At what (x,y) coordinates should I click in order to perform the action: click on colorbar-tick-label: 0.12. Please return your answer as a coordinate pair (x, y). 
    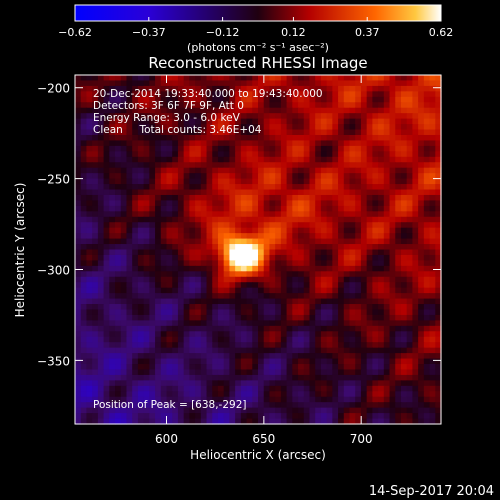
    Looking at the image, I should click on (293, 32).